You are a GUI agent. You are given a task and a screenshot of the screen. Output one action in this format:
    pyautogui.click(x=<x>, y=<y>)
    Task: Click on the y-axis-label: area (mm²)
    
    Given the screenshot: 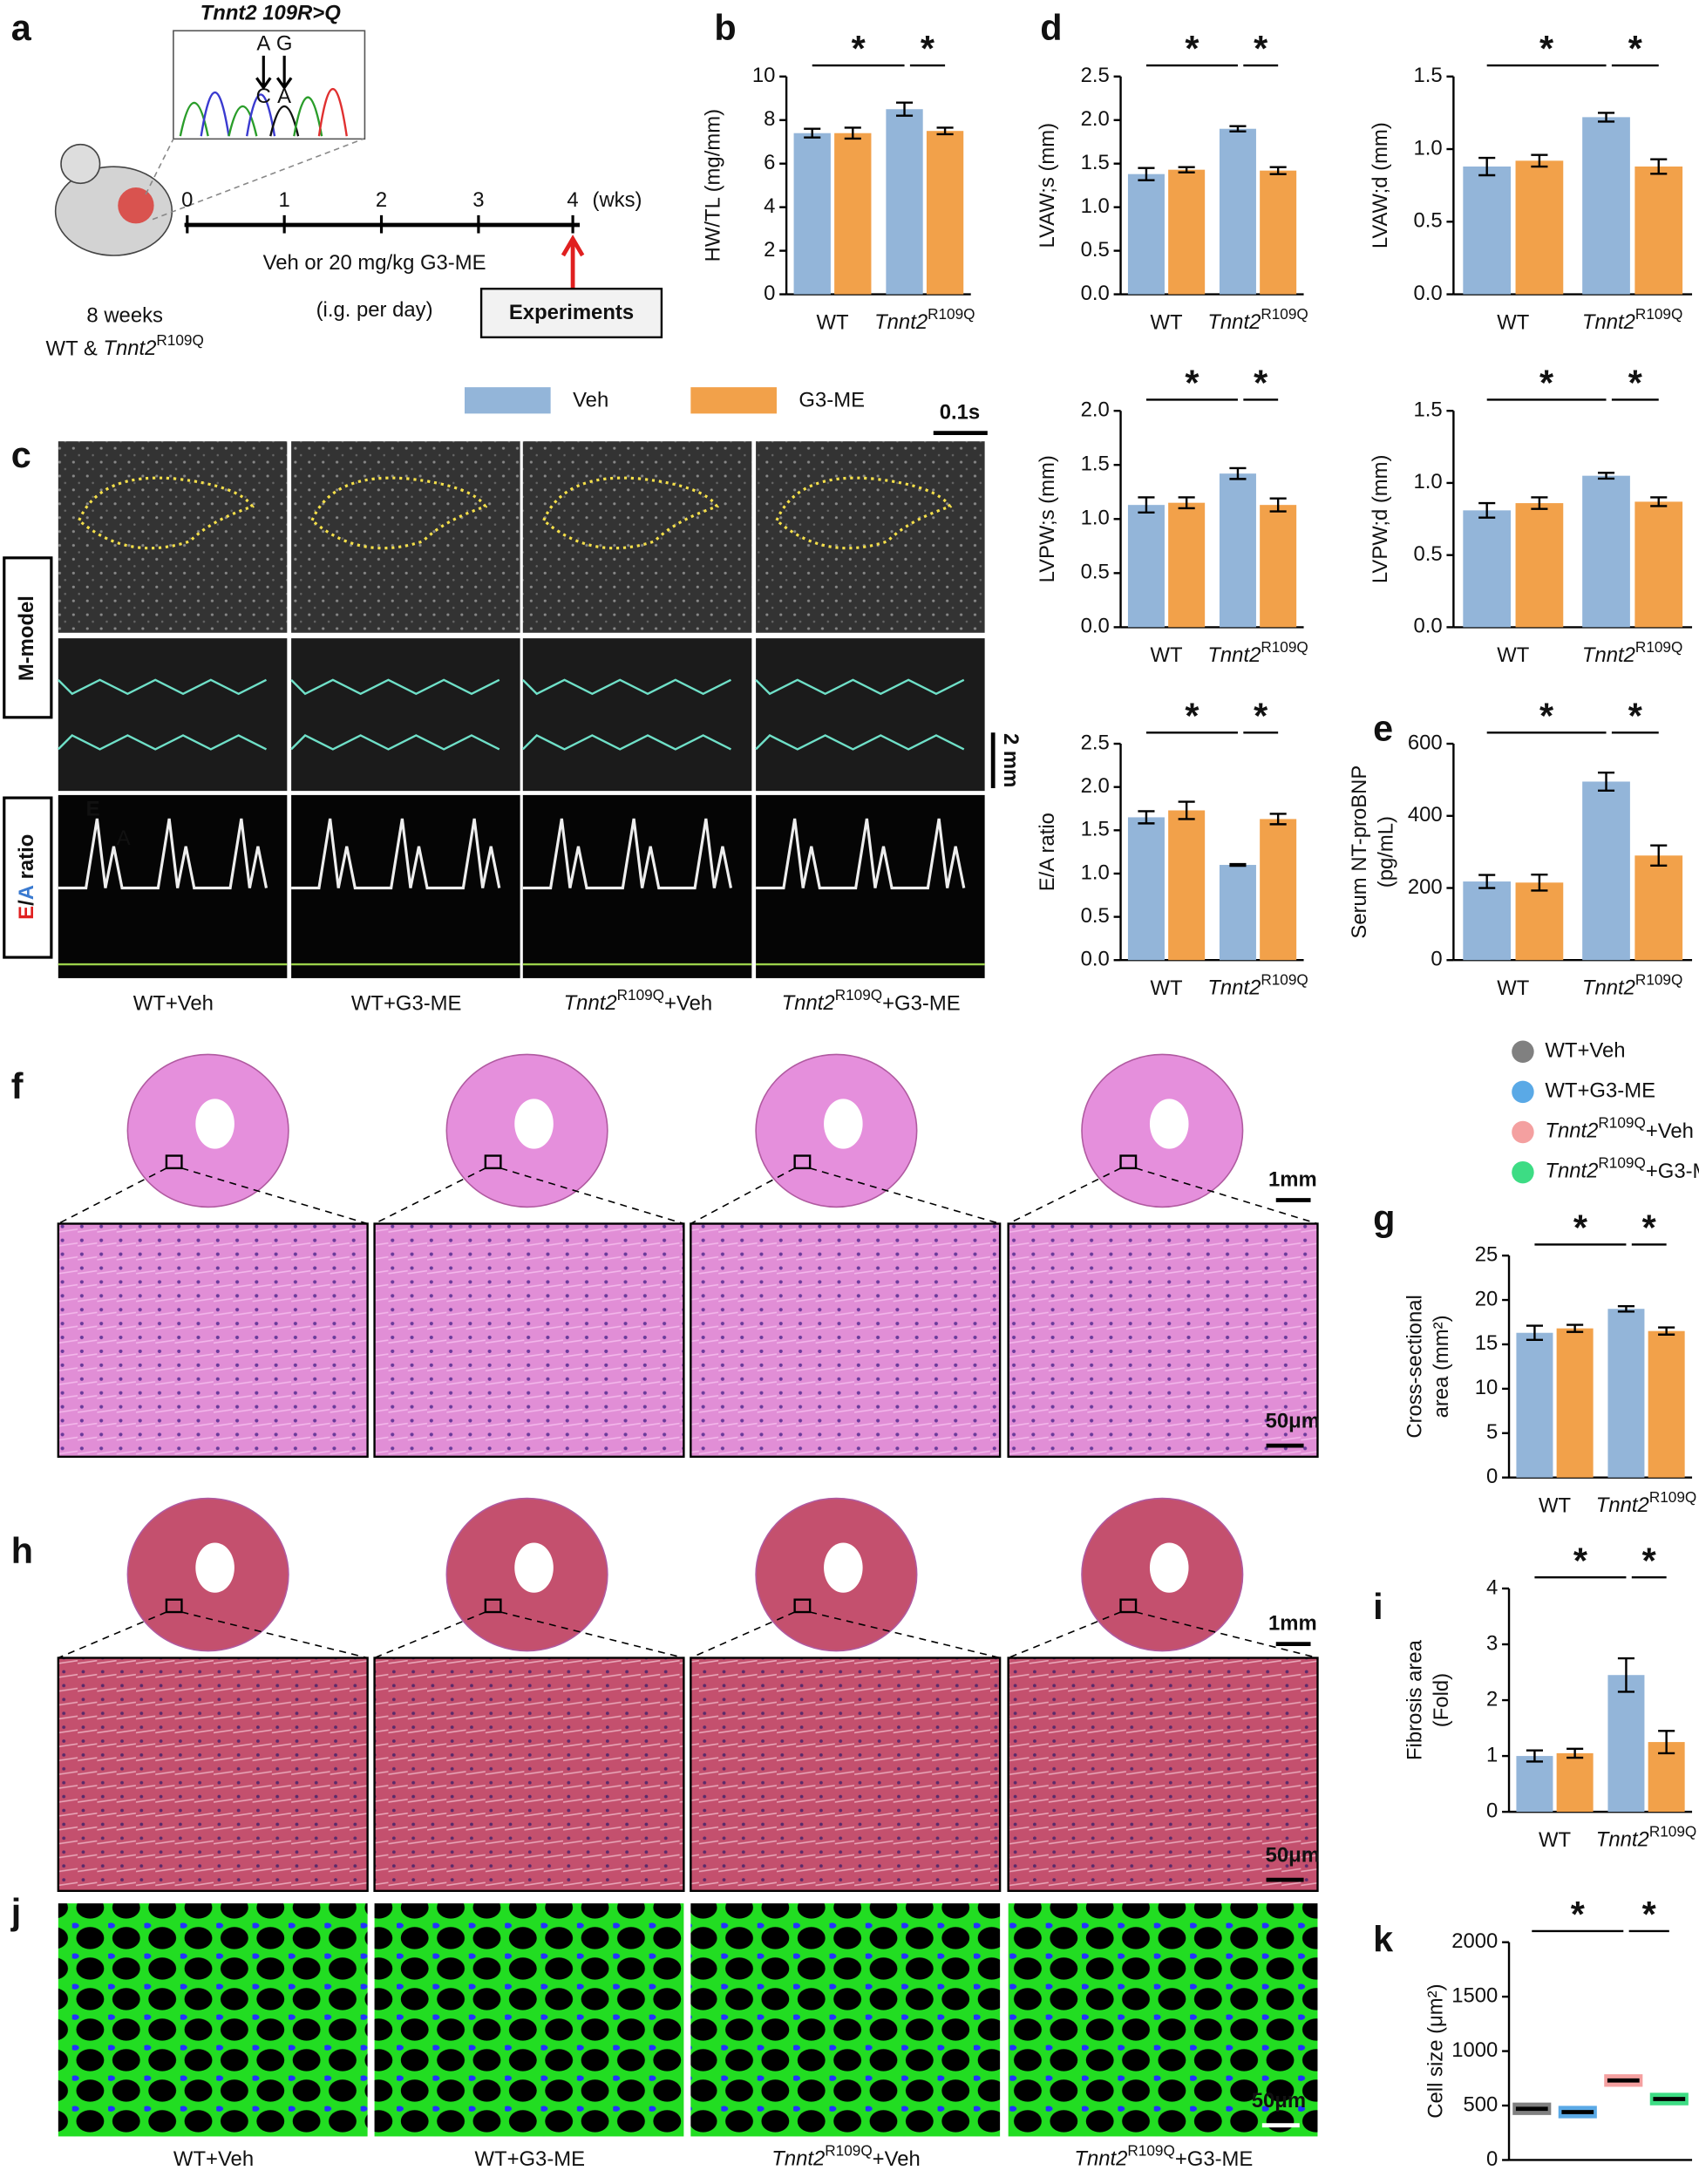 What is the action you would take?
    pyautogui.click(x=1441, y=1366)
    